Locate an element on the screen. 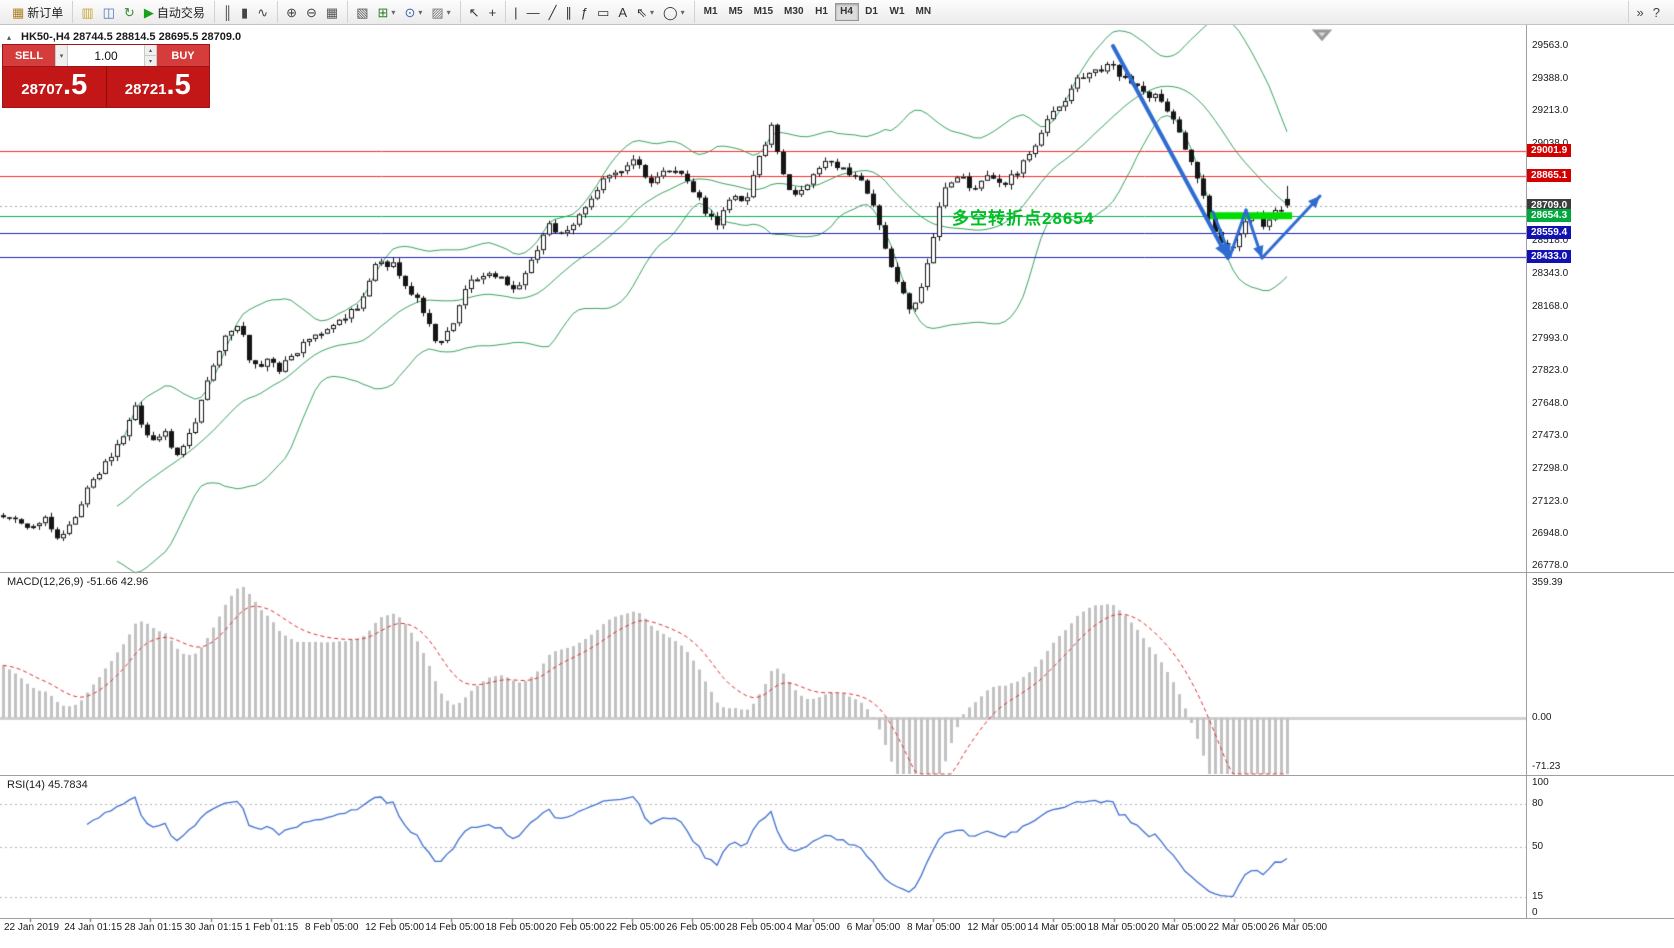  crosshair-icon: + is located at coordinates (493, 12).